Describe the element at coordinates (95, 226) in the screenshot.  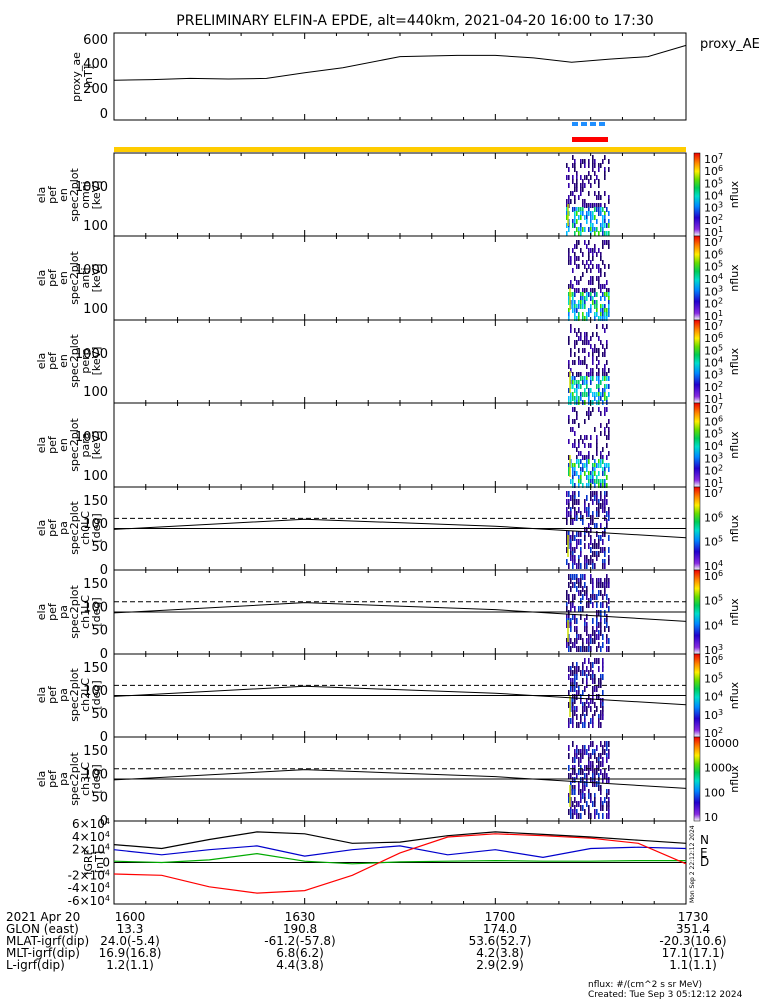
I see `omni-tick-100: 100` at that location.